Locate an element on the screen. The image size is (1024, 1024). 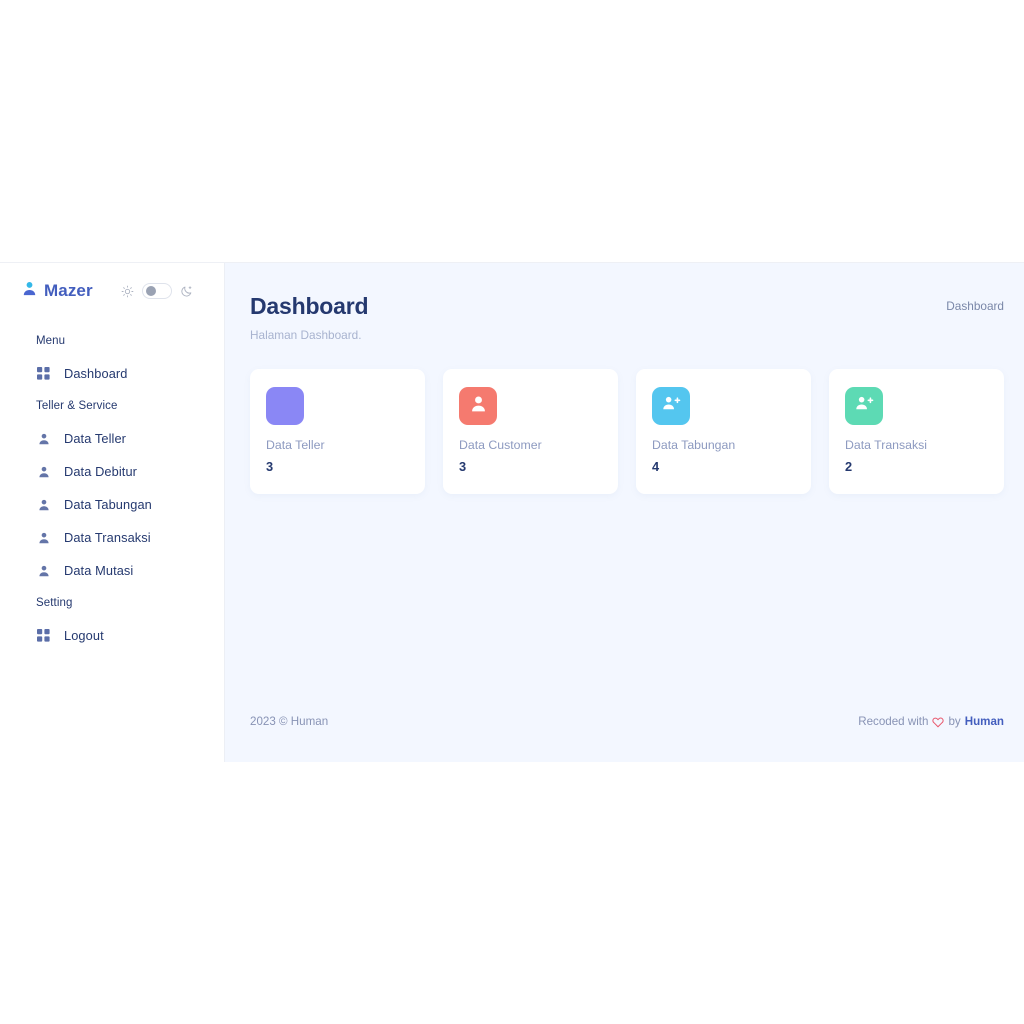
theme-toggler is located at coordinates (157, 291).